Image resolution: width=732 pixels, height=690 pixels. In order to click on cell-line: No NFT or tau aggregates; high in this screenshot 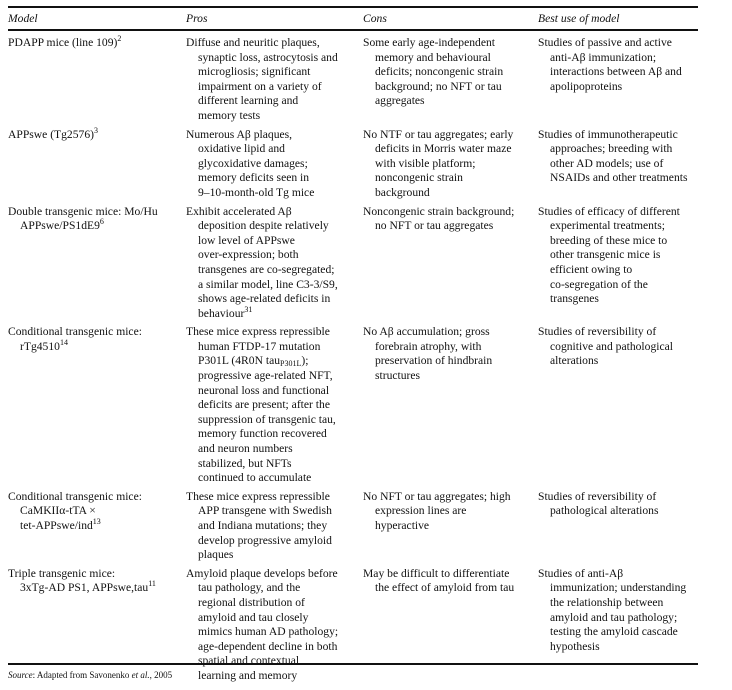, I will do `click(437, 496)`.